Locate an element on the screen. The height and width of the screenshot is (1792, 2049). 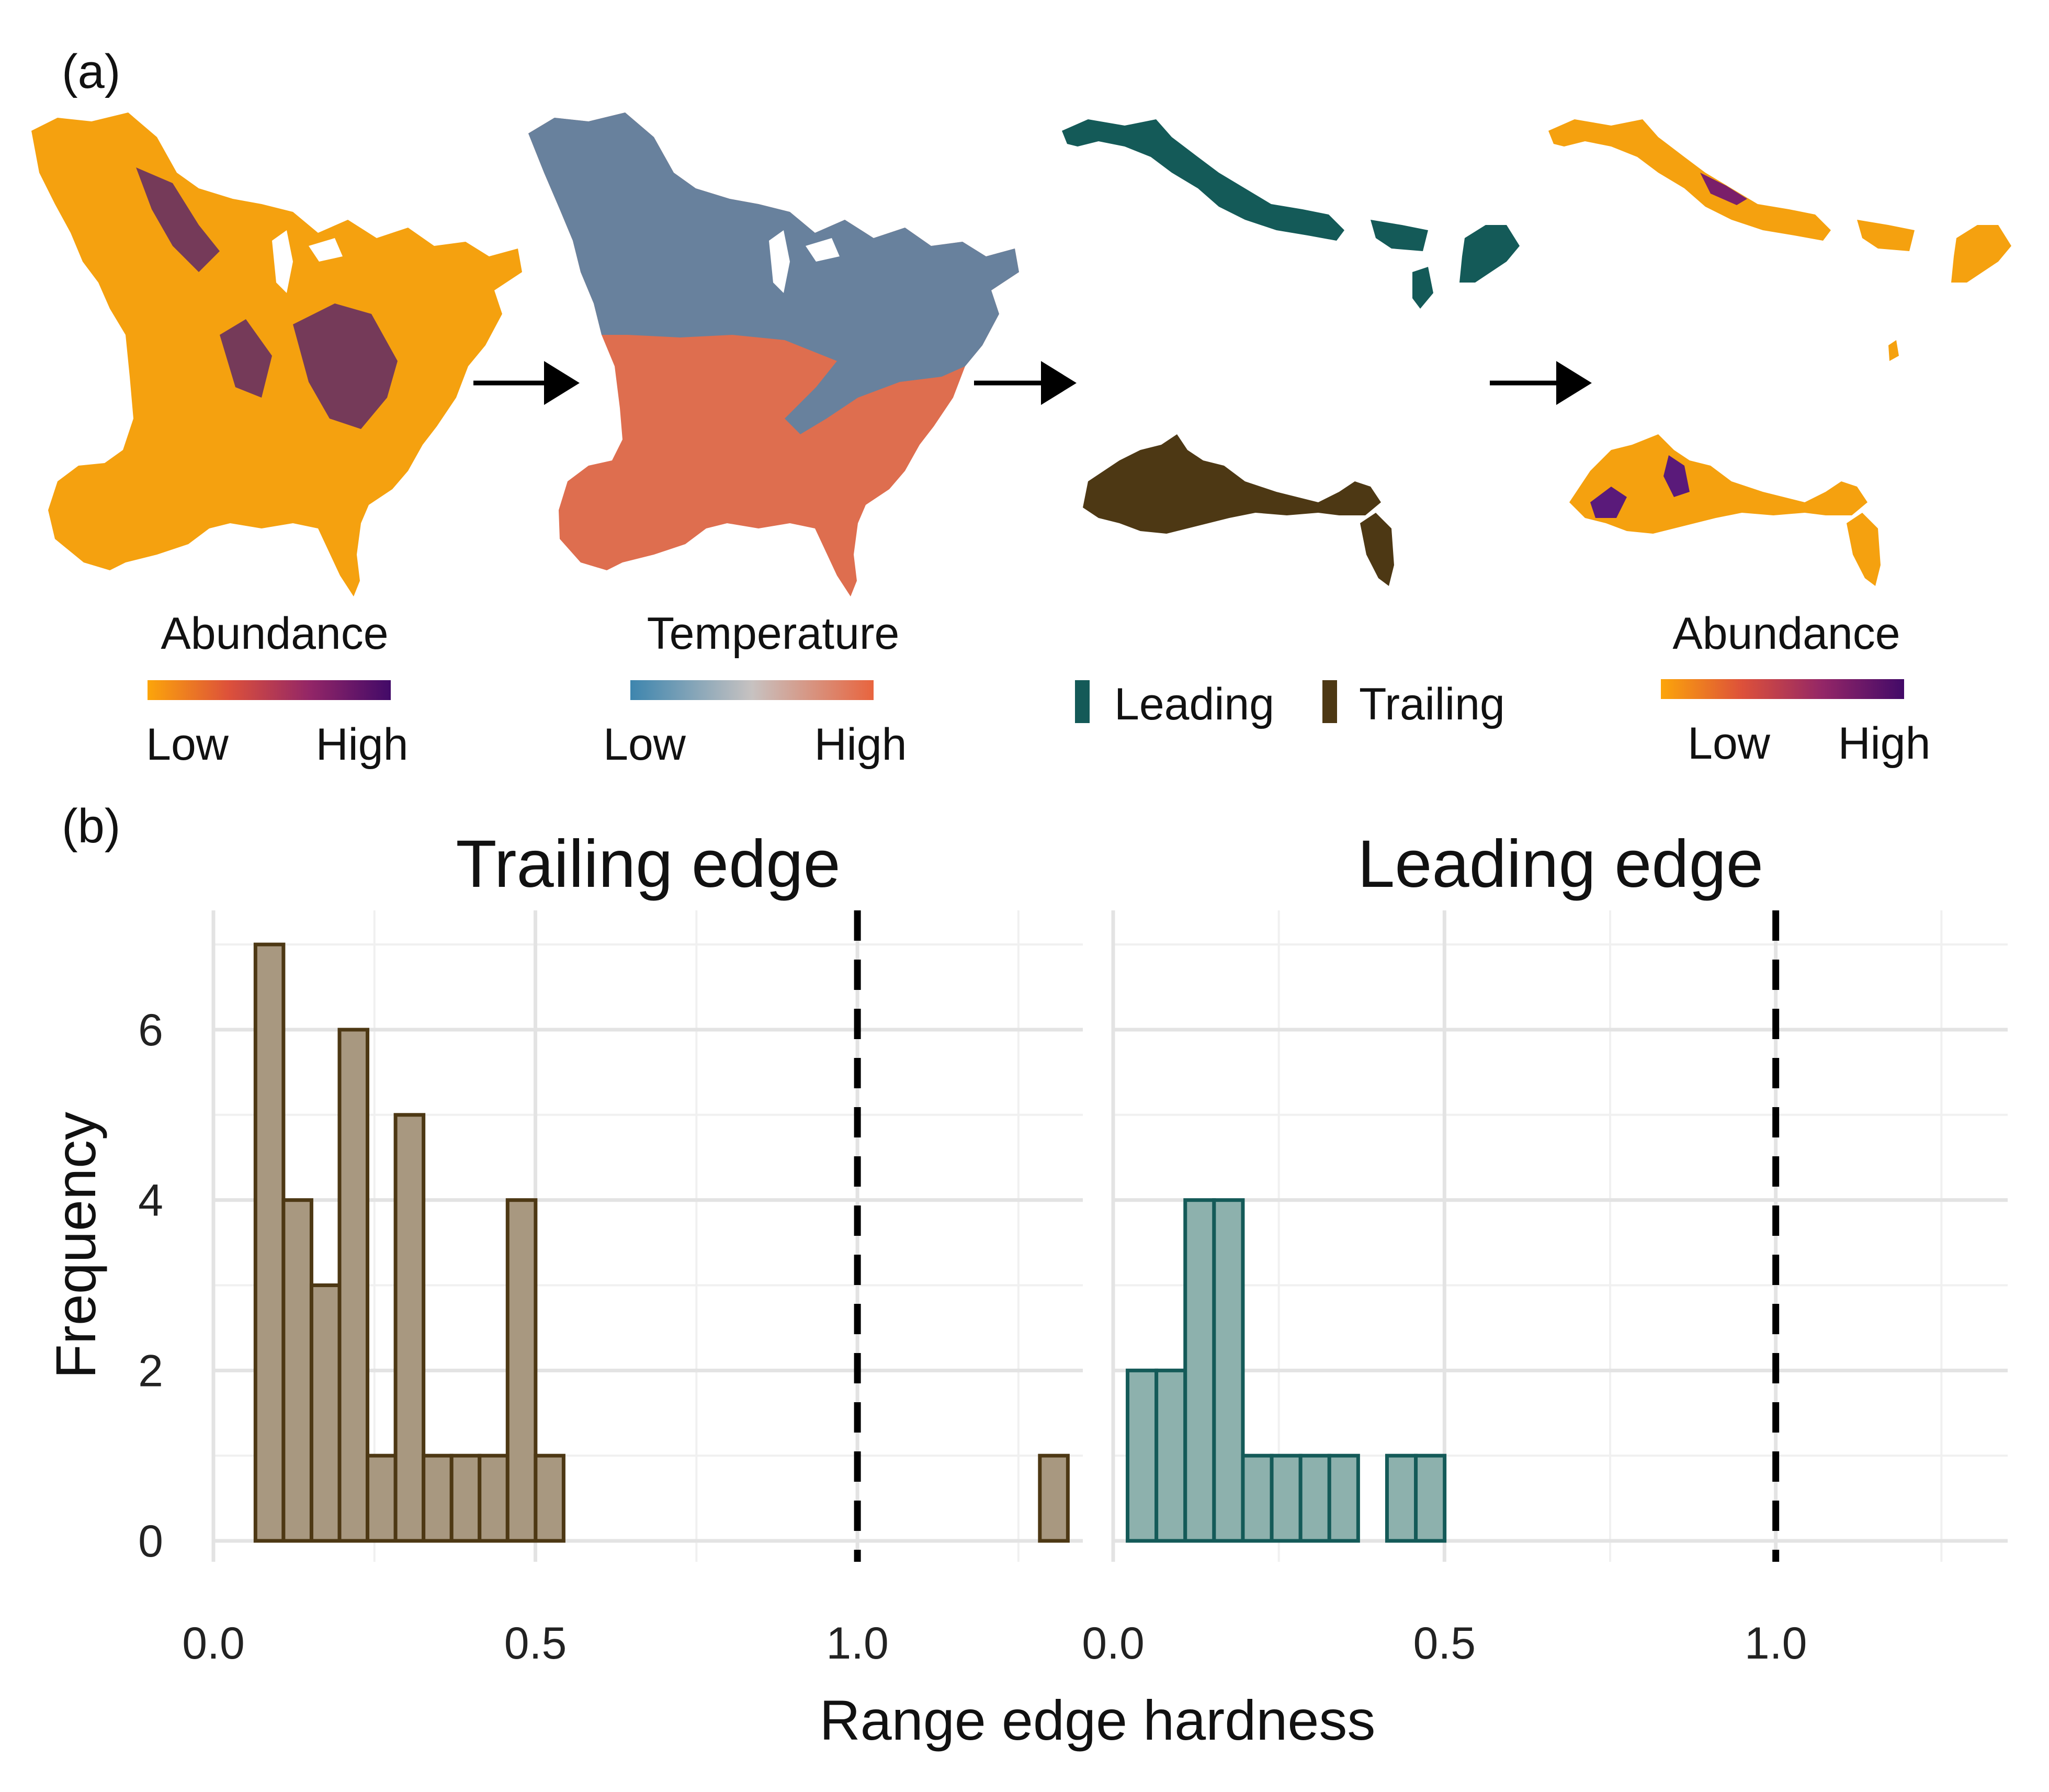
abundance-trailing-map is located at coordinates (1725, 510).